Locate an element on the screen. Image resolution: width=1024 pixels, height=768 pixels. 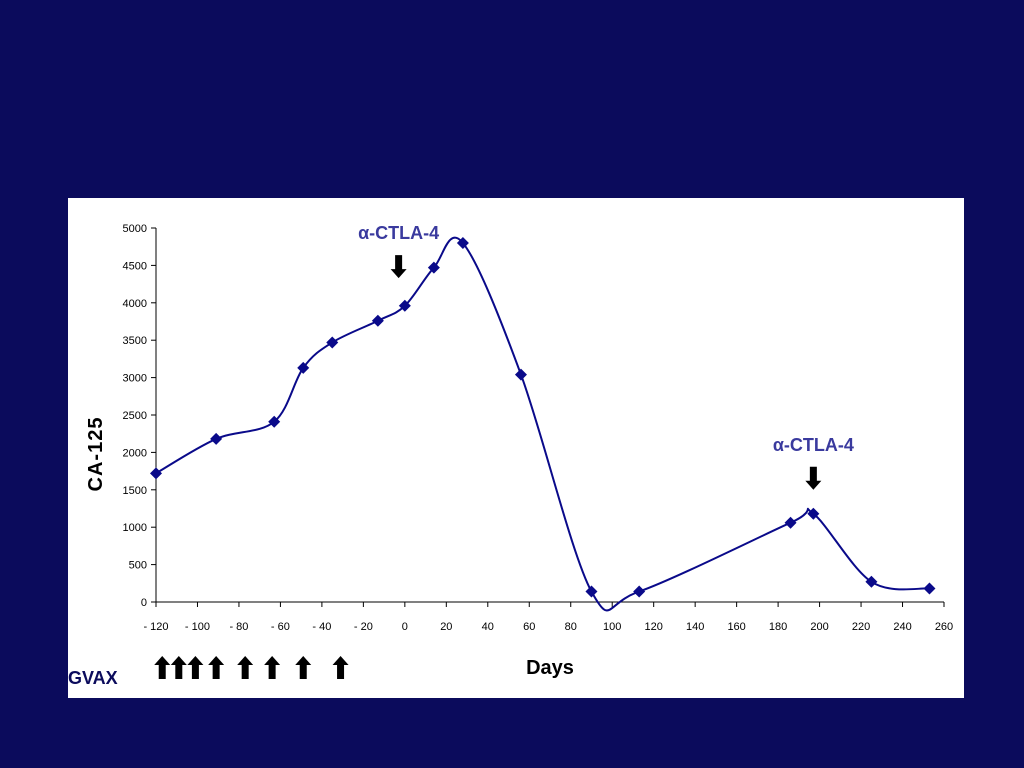
y-tick-label: 2000 is located at coordinates (135, 453).